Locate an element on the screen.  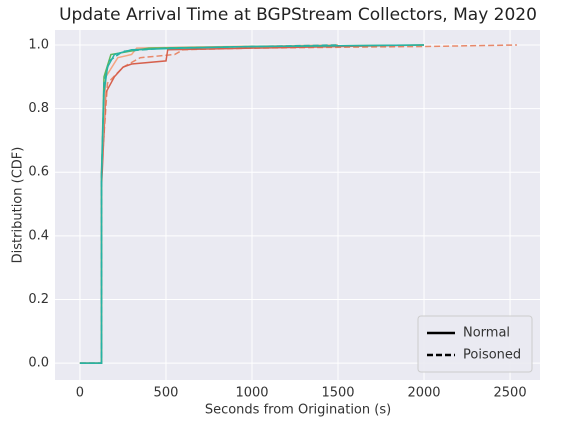
x-tick-label: 1500 is located at coordinates (337, 393).